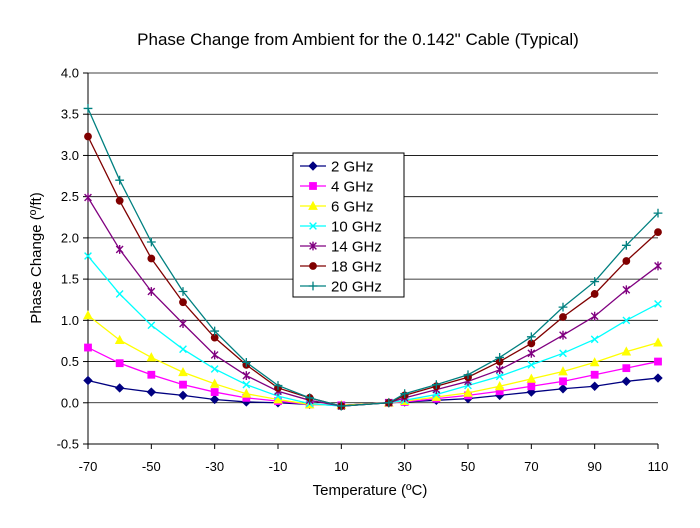 The image size is (700, 528). Describe the element at coordinates (68, 444) in the screenshot. I see `y-tick-label: -0.5` at that location.